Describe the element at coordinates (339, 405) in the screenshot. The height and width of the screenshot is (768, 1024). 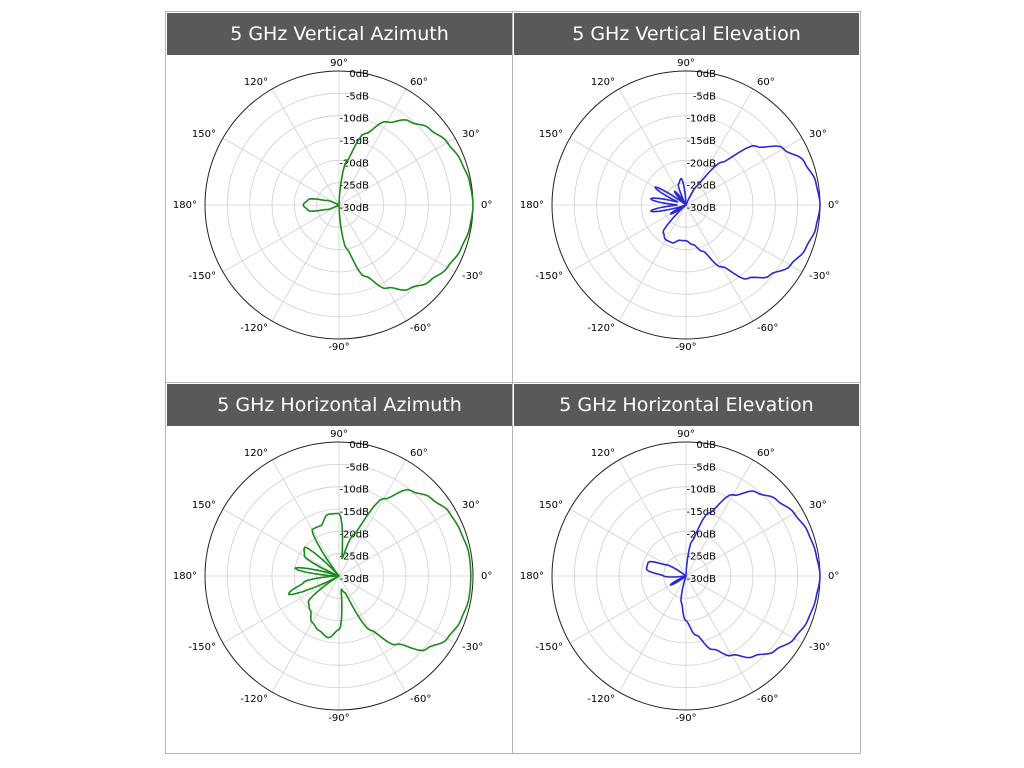
I see `panel-title: 5 GHz Horizontal Azimuth` at that location.